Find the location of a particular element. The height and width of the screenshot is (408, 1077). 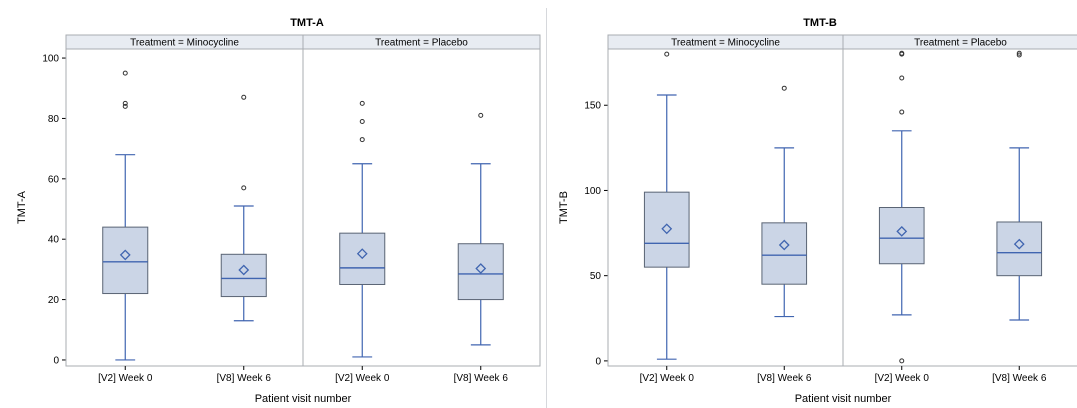

y-tick-label: 50 is located at coordinates (596, 276).